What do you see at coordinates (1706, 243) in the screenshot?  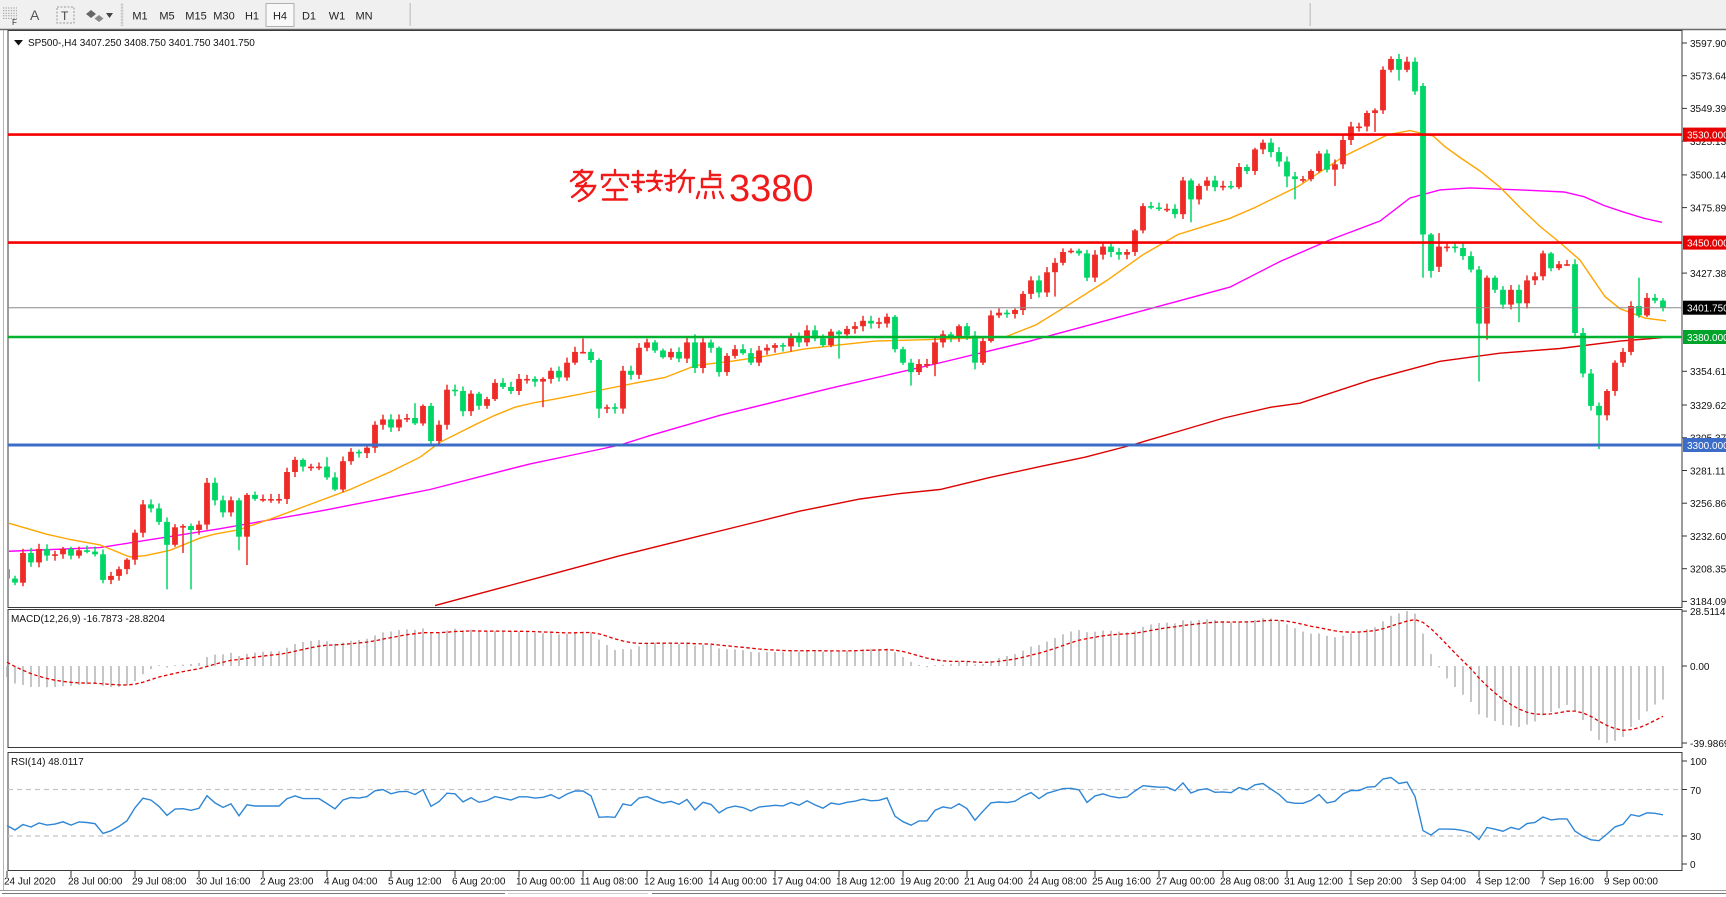 I see `svg-text: 3450.000` at bounding box center [1706, 243].